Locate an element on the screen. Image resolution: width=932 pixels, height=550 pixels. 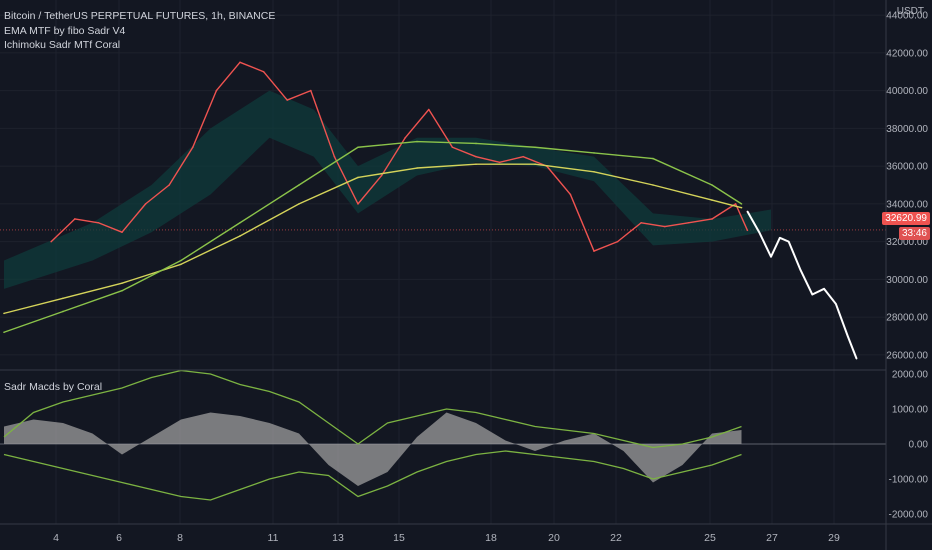
macd-indicator-label: Sadr Macds by Coral is located at coordinates (53, 387).